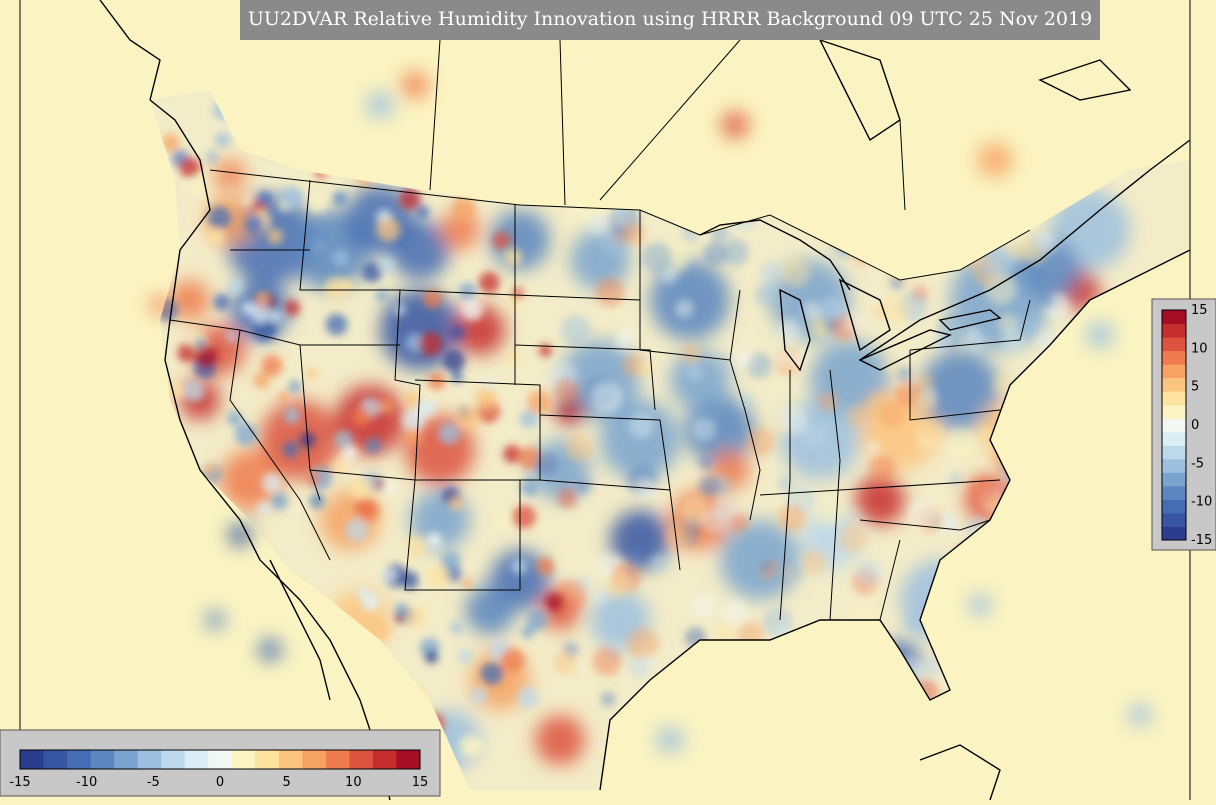  What do you see at coordinates (287, 782) in the screenshot?
I see `colorbar-tick-label: 5` at bounding box center [287, 782].